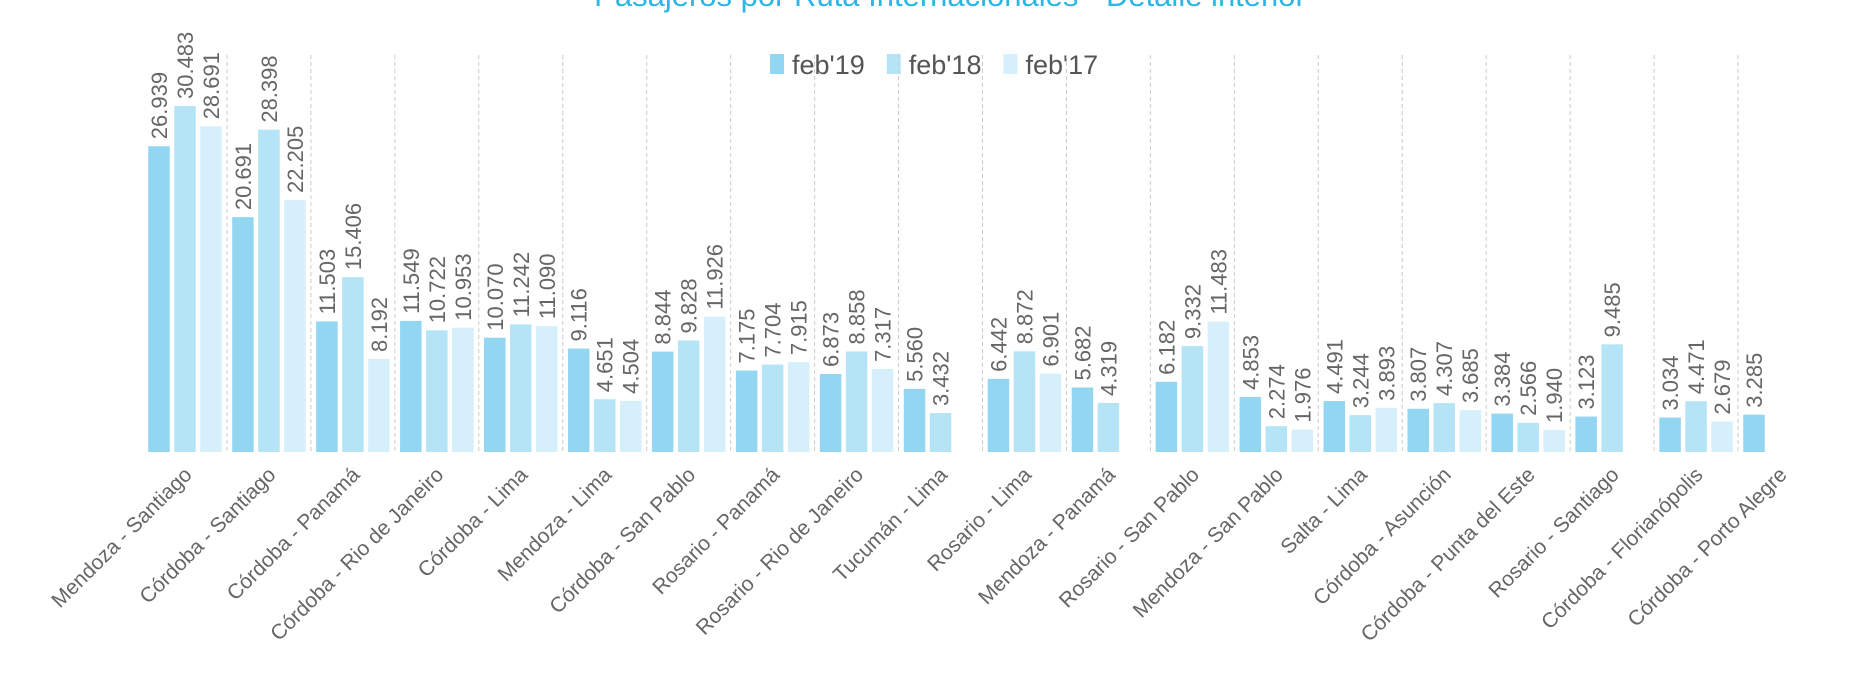 The image size is (1853, 683). What do you see at coordinates (1218, 282) in the screenshot?
I see `value-label: 11.483` at bounding box center [1218, 282].